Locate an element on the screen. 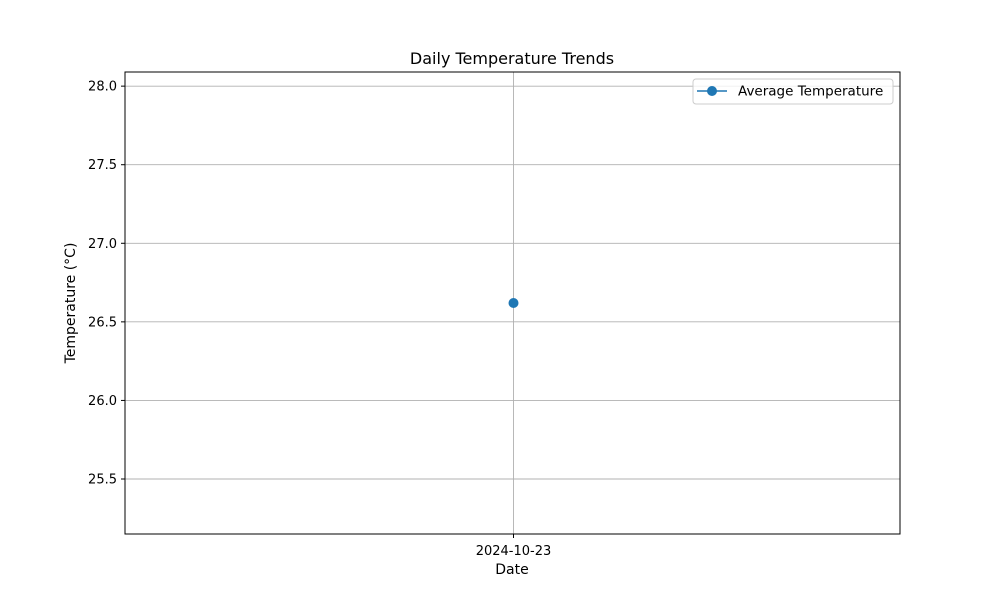 The width and height of the screenshot is (1000, 604). x-axis-label: Date is located at coordinates (511, 570).